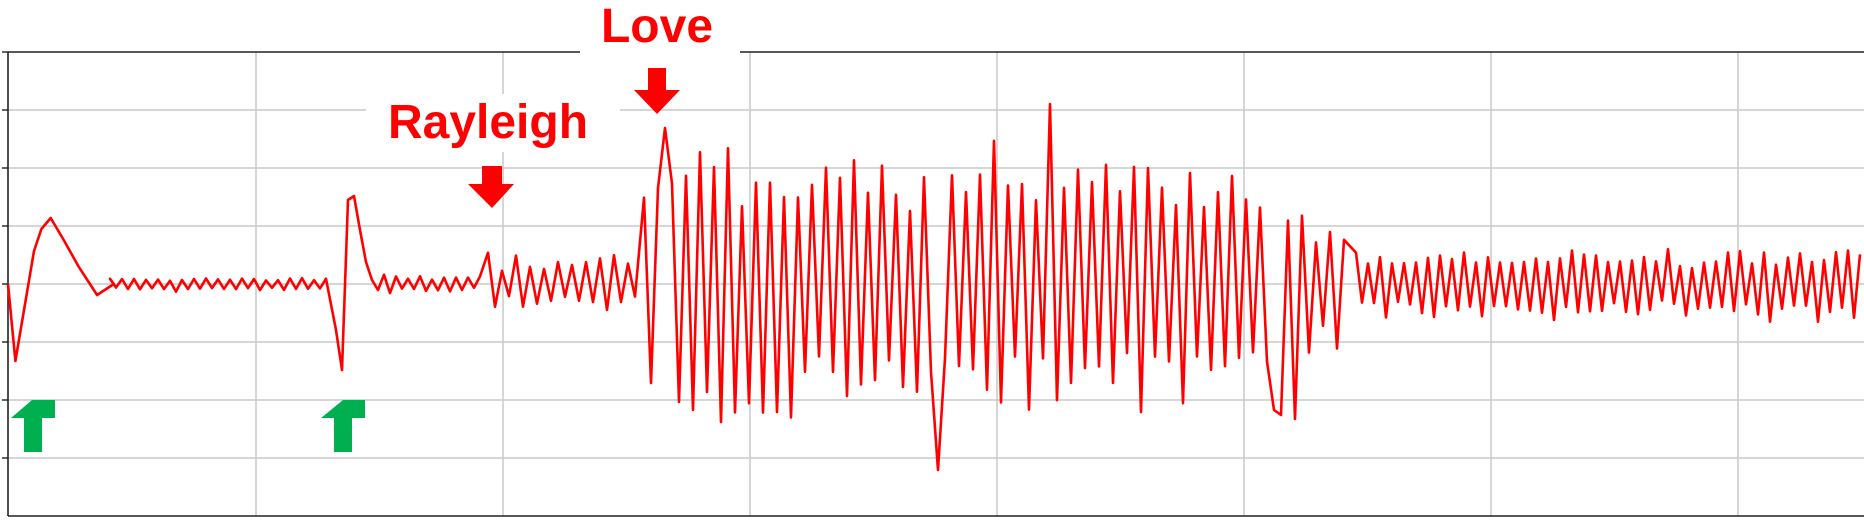 The height and width of the screenshot is (520, 1864). I want to click on love-arrow-down-icon, so click(657, 91).